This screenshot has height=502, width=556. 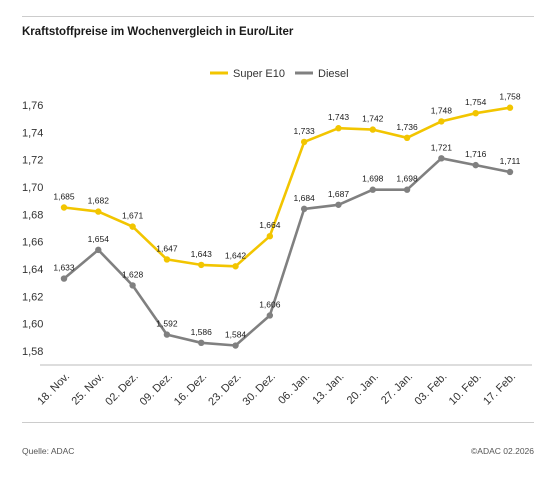 What do you see at coordinates (442, 147) in the screenshot?
I see `data-label-1-11: 1,721` at bounding box center [442, 147].